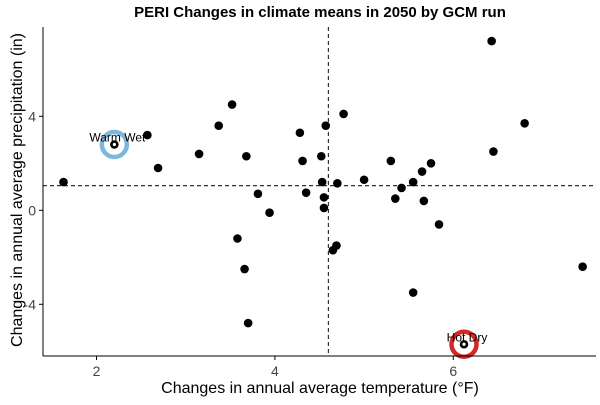 This screenshot has width=600, height=405. What do you see at coordinates (467, 337) in the screenshot?
I see `annotation-label: Hot Dry` at bounding box center [467, 337].